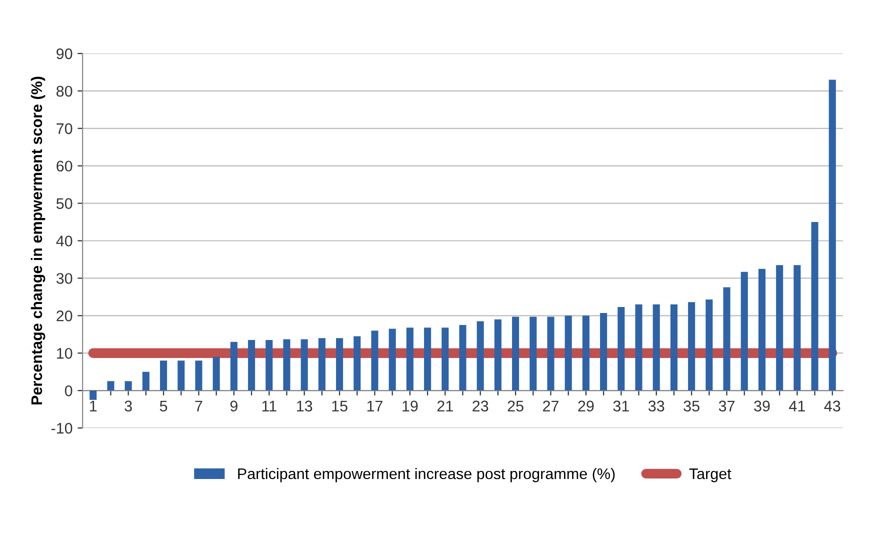 The height and width of the screenshot is (535, 869). I want to click on x-tick-label: 11, so click(269, 406).